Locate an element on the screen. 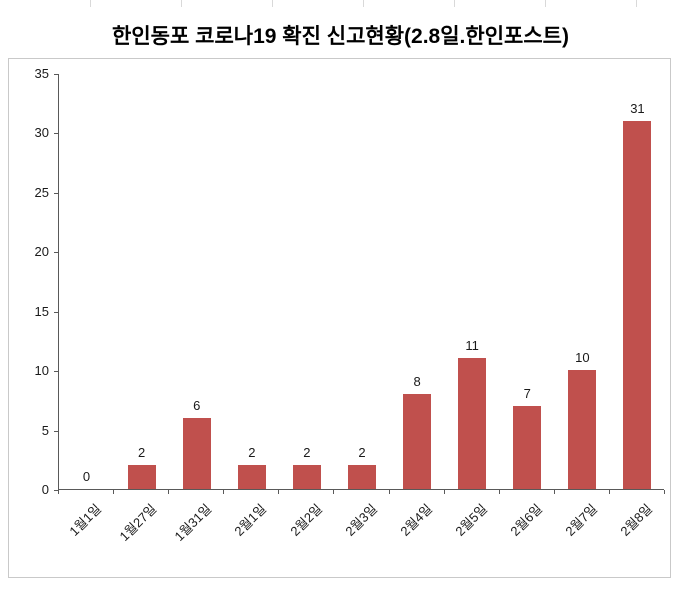 The image size is (681, 593). bar-value-label: 6 is located at coordinates (197, 405).